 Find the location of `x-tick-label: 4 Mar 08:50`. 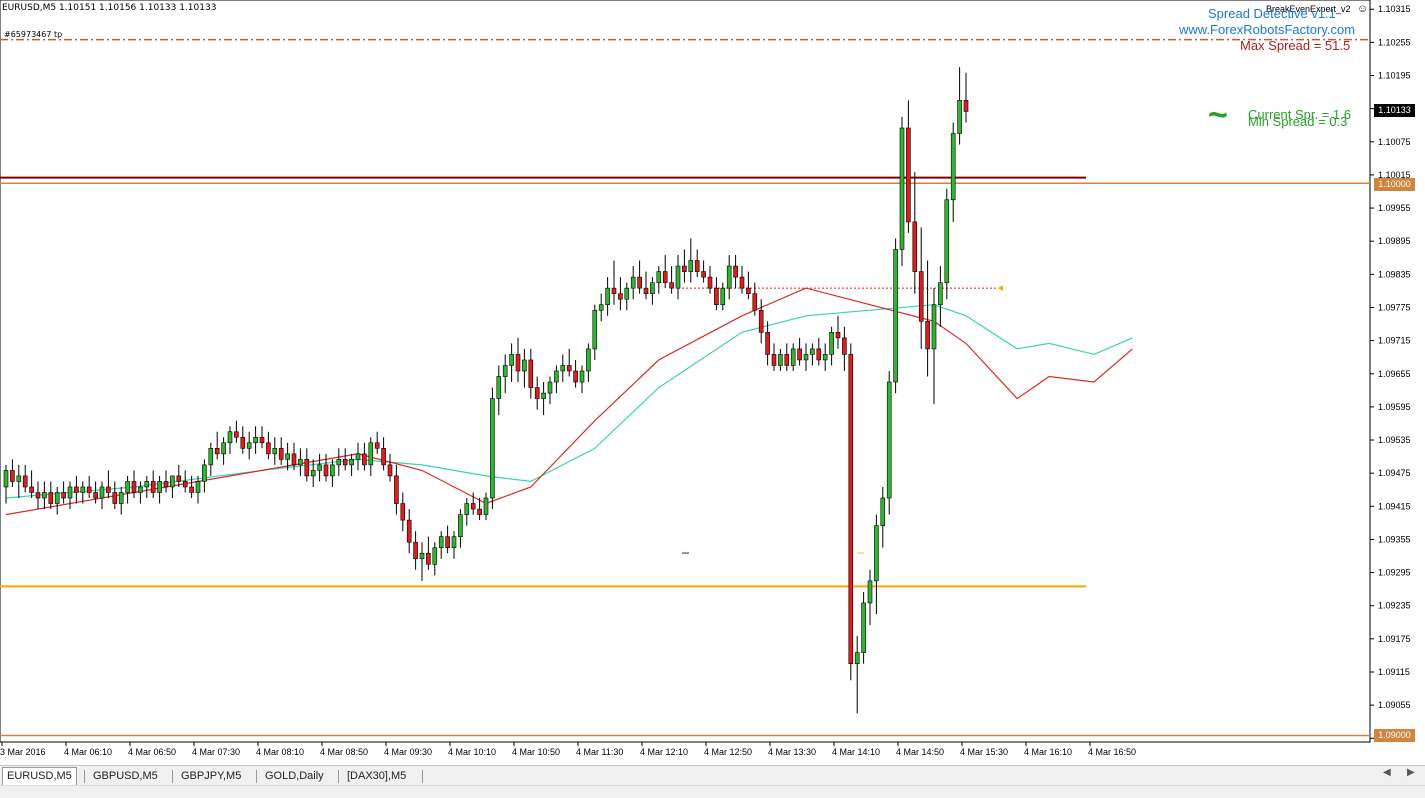

x-tick-label: 4 Mar 08:50 is located at coordinates (344, 752).